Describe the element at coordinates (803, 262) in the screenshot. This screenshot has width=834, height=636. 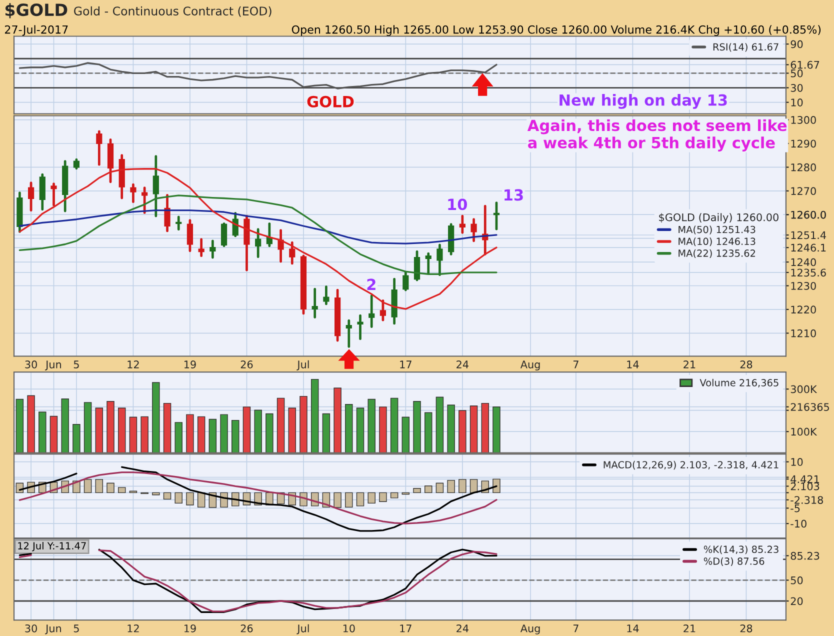
I see `y-tick-label: 1240` at that location.